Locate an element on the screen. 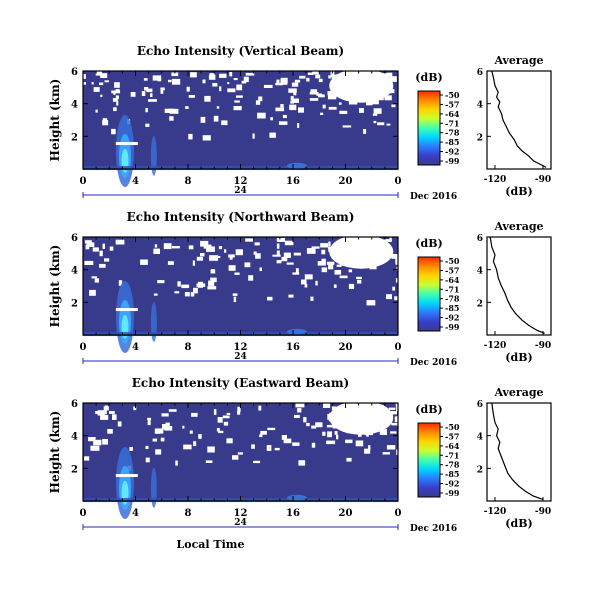  colorbar-tick-label: -85 is located at coordinates (452, 474).